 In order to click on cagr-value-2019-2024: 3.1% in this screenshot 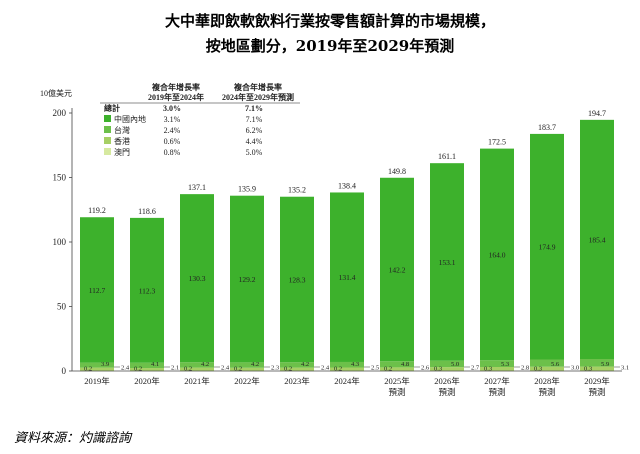, I will do `click(172, 119)`.